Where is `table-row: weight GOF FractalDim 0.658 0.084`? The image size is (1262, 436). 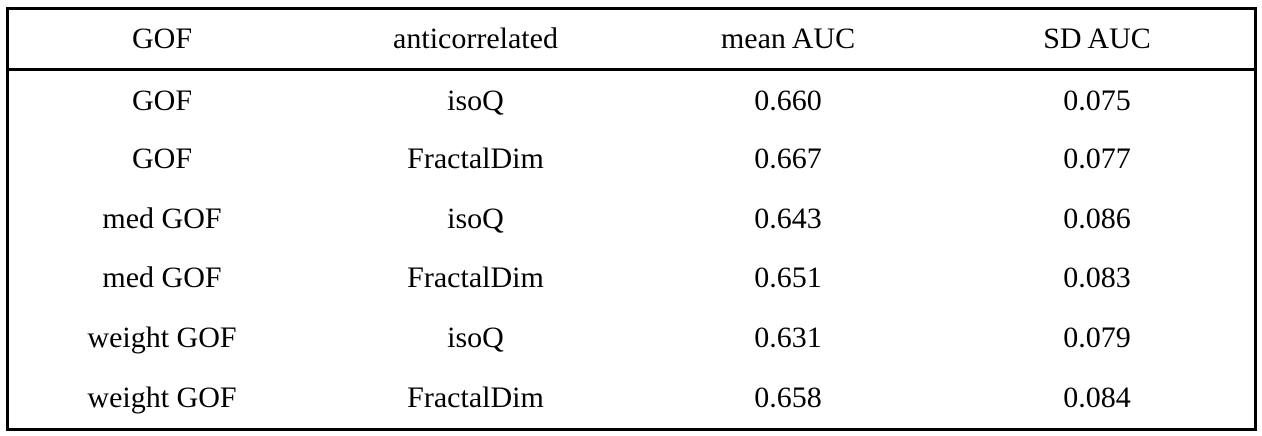 table-row: weight GOF FractalDim 0.658 0.084 is located at coordinates (631, 398).